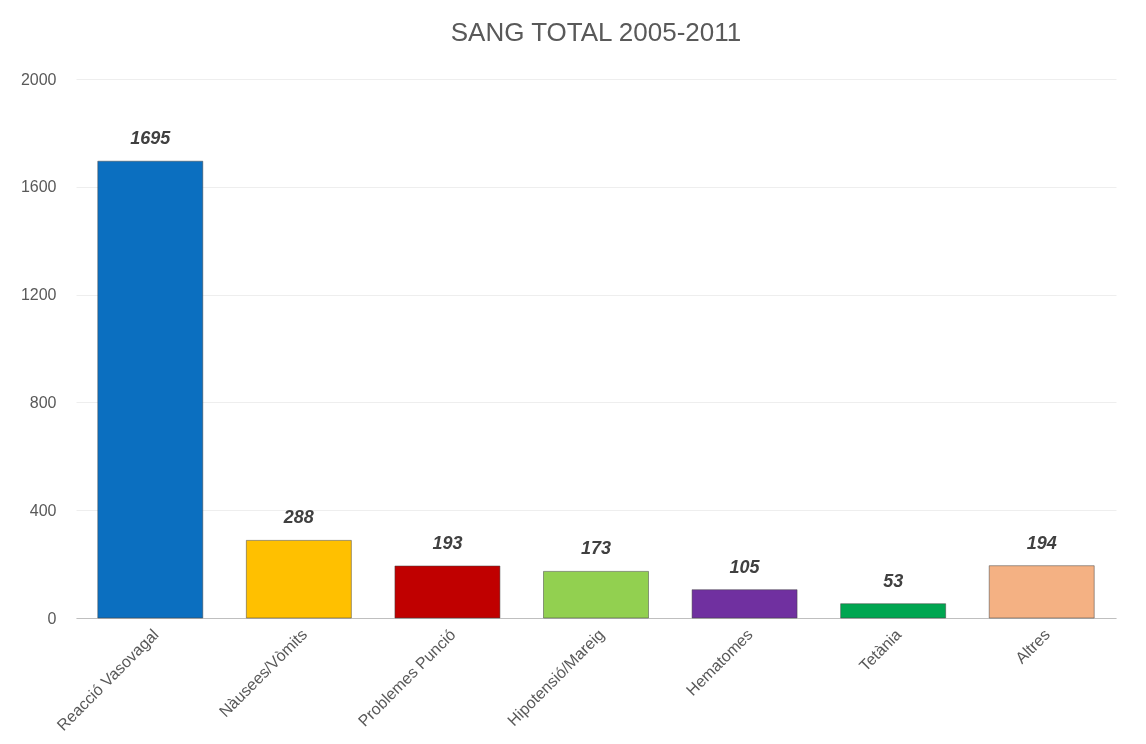  Describe the element at coordinates (52, 618) in the screenshot. I see `y-tick-label: 0` at that location.